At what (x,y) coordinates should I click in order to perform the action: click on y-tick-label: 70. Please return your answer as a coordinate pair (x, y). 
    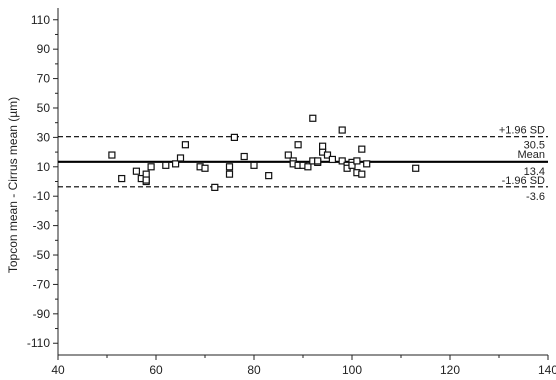
    Looking at the image, I should click on (44, 79).